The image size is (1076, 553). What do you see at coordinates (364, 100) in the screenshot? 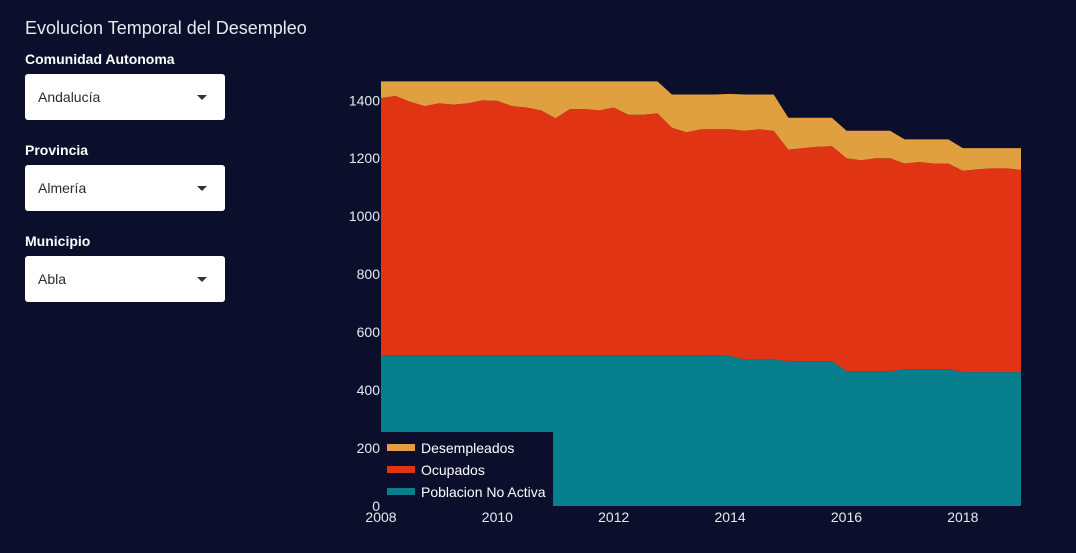
I see `y-tick-label: 1400` at bounding box center [364, 100].